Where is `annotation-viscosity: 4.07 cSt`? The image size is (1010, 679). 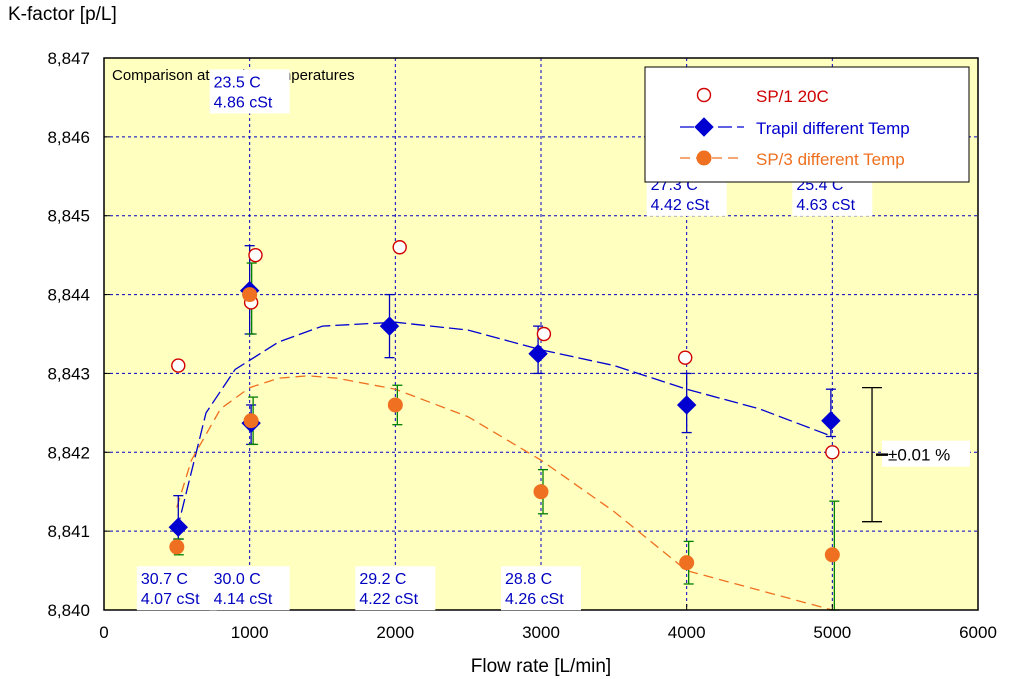
annotation-viscosity: 4.07 cSt is located at coordinates (170, 599).